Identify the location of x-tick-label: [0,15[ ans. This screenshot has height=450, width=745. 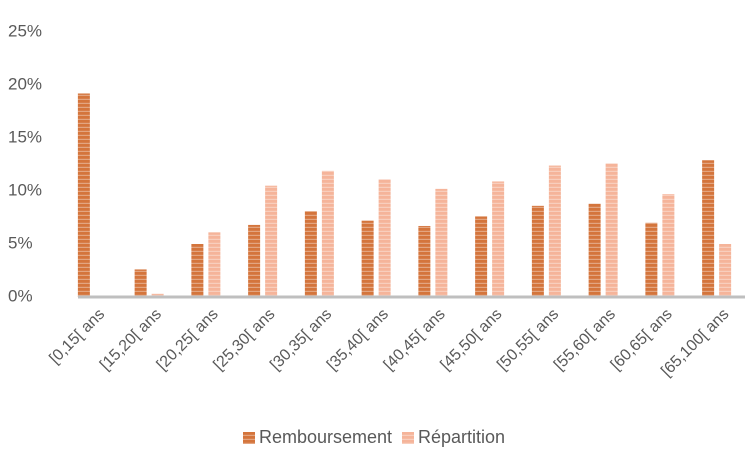
(77, 337).